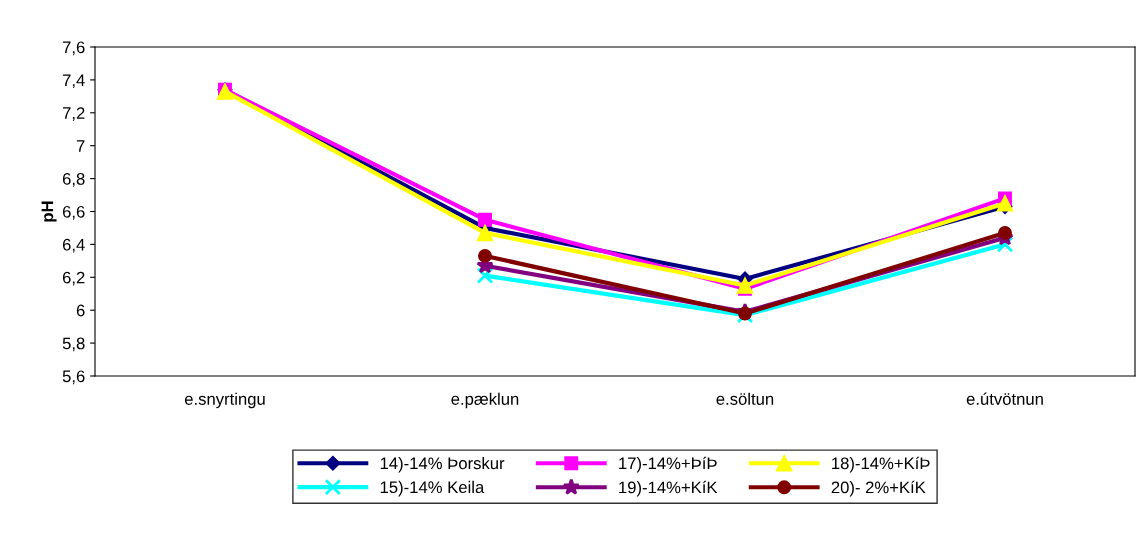 This screenshot has height=533, width=1138. Describe the element at coordinates (73, 344) in the screenshot. I see `y-tick-label: 5,8` at that location.